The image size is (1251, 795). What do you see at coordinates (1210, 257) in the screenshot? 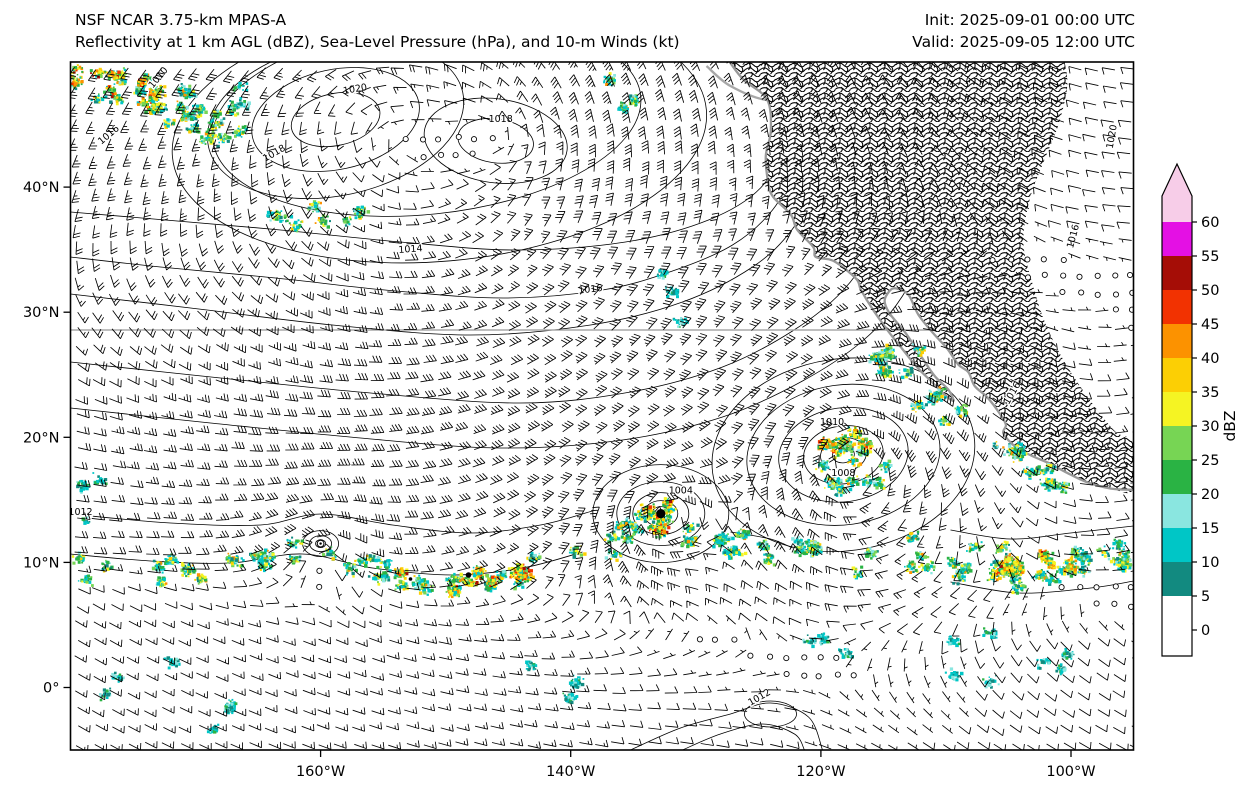
I see `colorbar-tick-label: 55` at bounding box center [1210, 257].